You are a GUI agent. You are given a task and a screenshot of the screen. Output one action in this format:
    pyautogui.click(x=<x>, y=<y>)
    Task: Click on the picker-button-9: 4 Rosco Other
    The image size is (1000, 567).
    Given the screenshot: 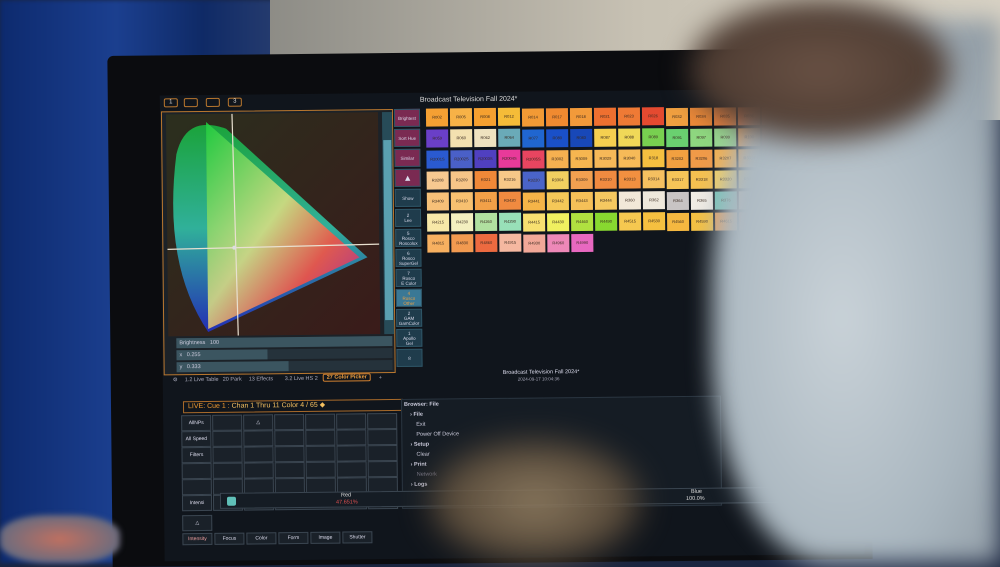 What is the action you would take?
    pyautogui.click(x=409, y=298)
    